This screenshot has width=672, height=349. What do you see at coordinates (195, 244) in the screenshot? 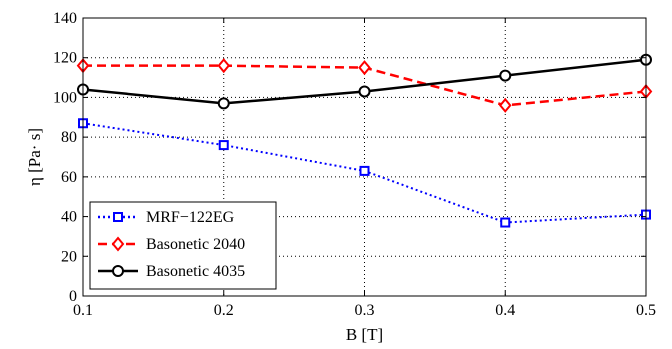
I see `legend-label: Basonetic 2040` at bounding box center [195, 244].